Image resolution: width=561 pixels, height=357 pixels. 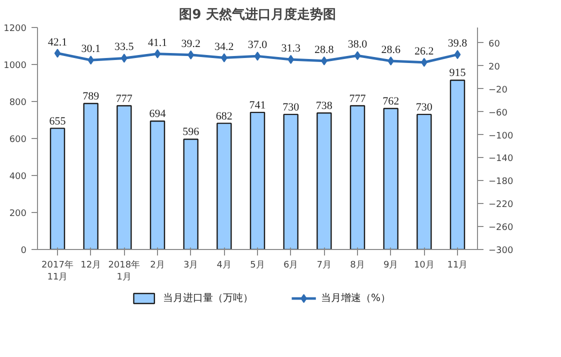 I want to click on x-tick-label: 3月, so click(x=190, y=265).